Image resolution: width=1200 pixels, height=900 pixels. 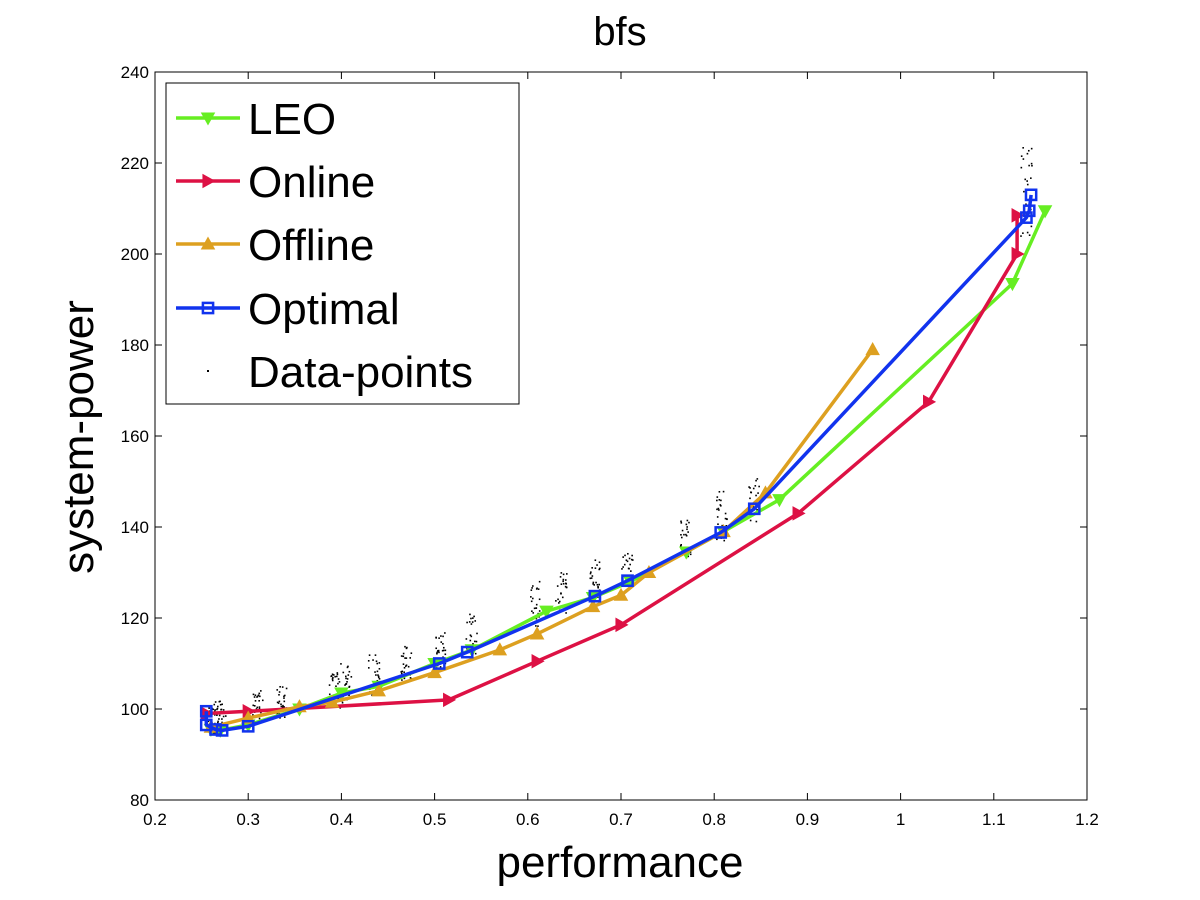 I want to click on y-tick-label: 80, so click(x=139, y=800).